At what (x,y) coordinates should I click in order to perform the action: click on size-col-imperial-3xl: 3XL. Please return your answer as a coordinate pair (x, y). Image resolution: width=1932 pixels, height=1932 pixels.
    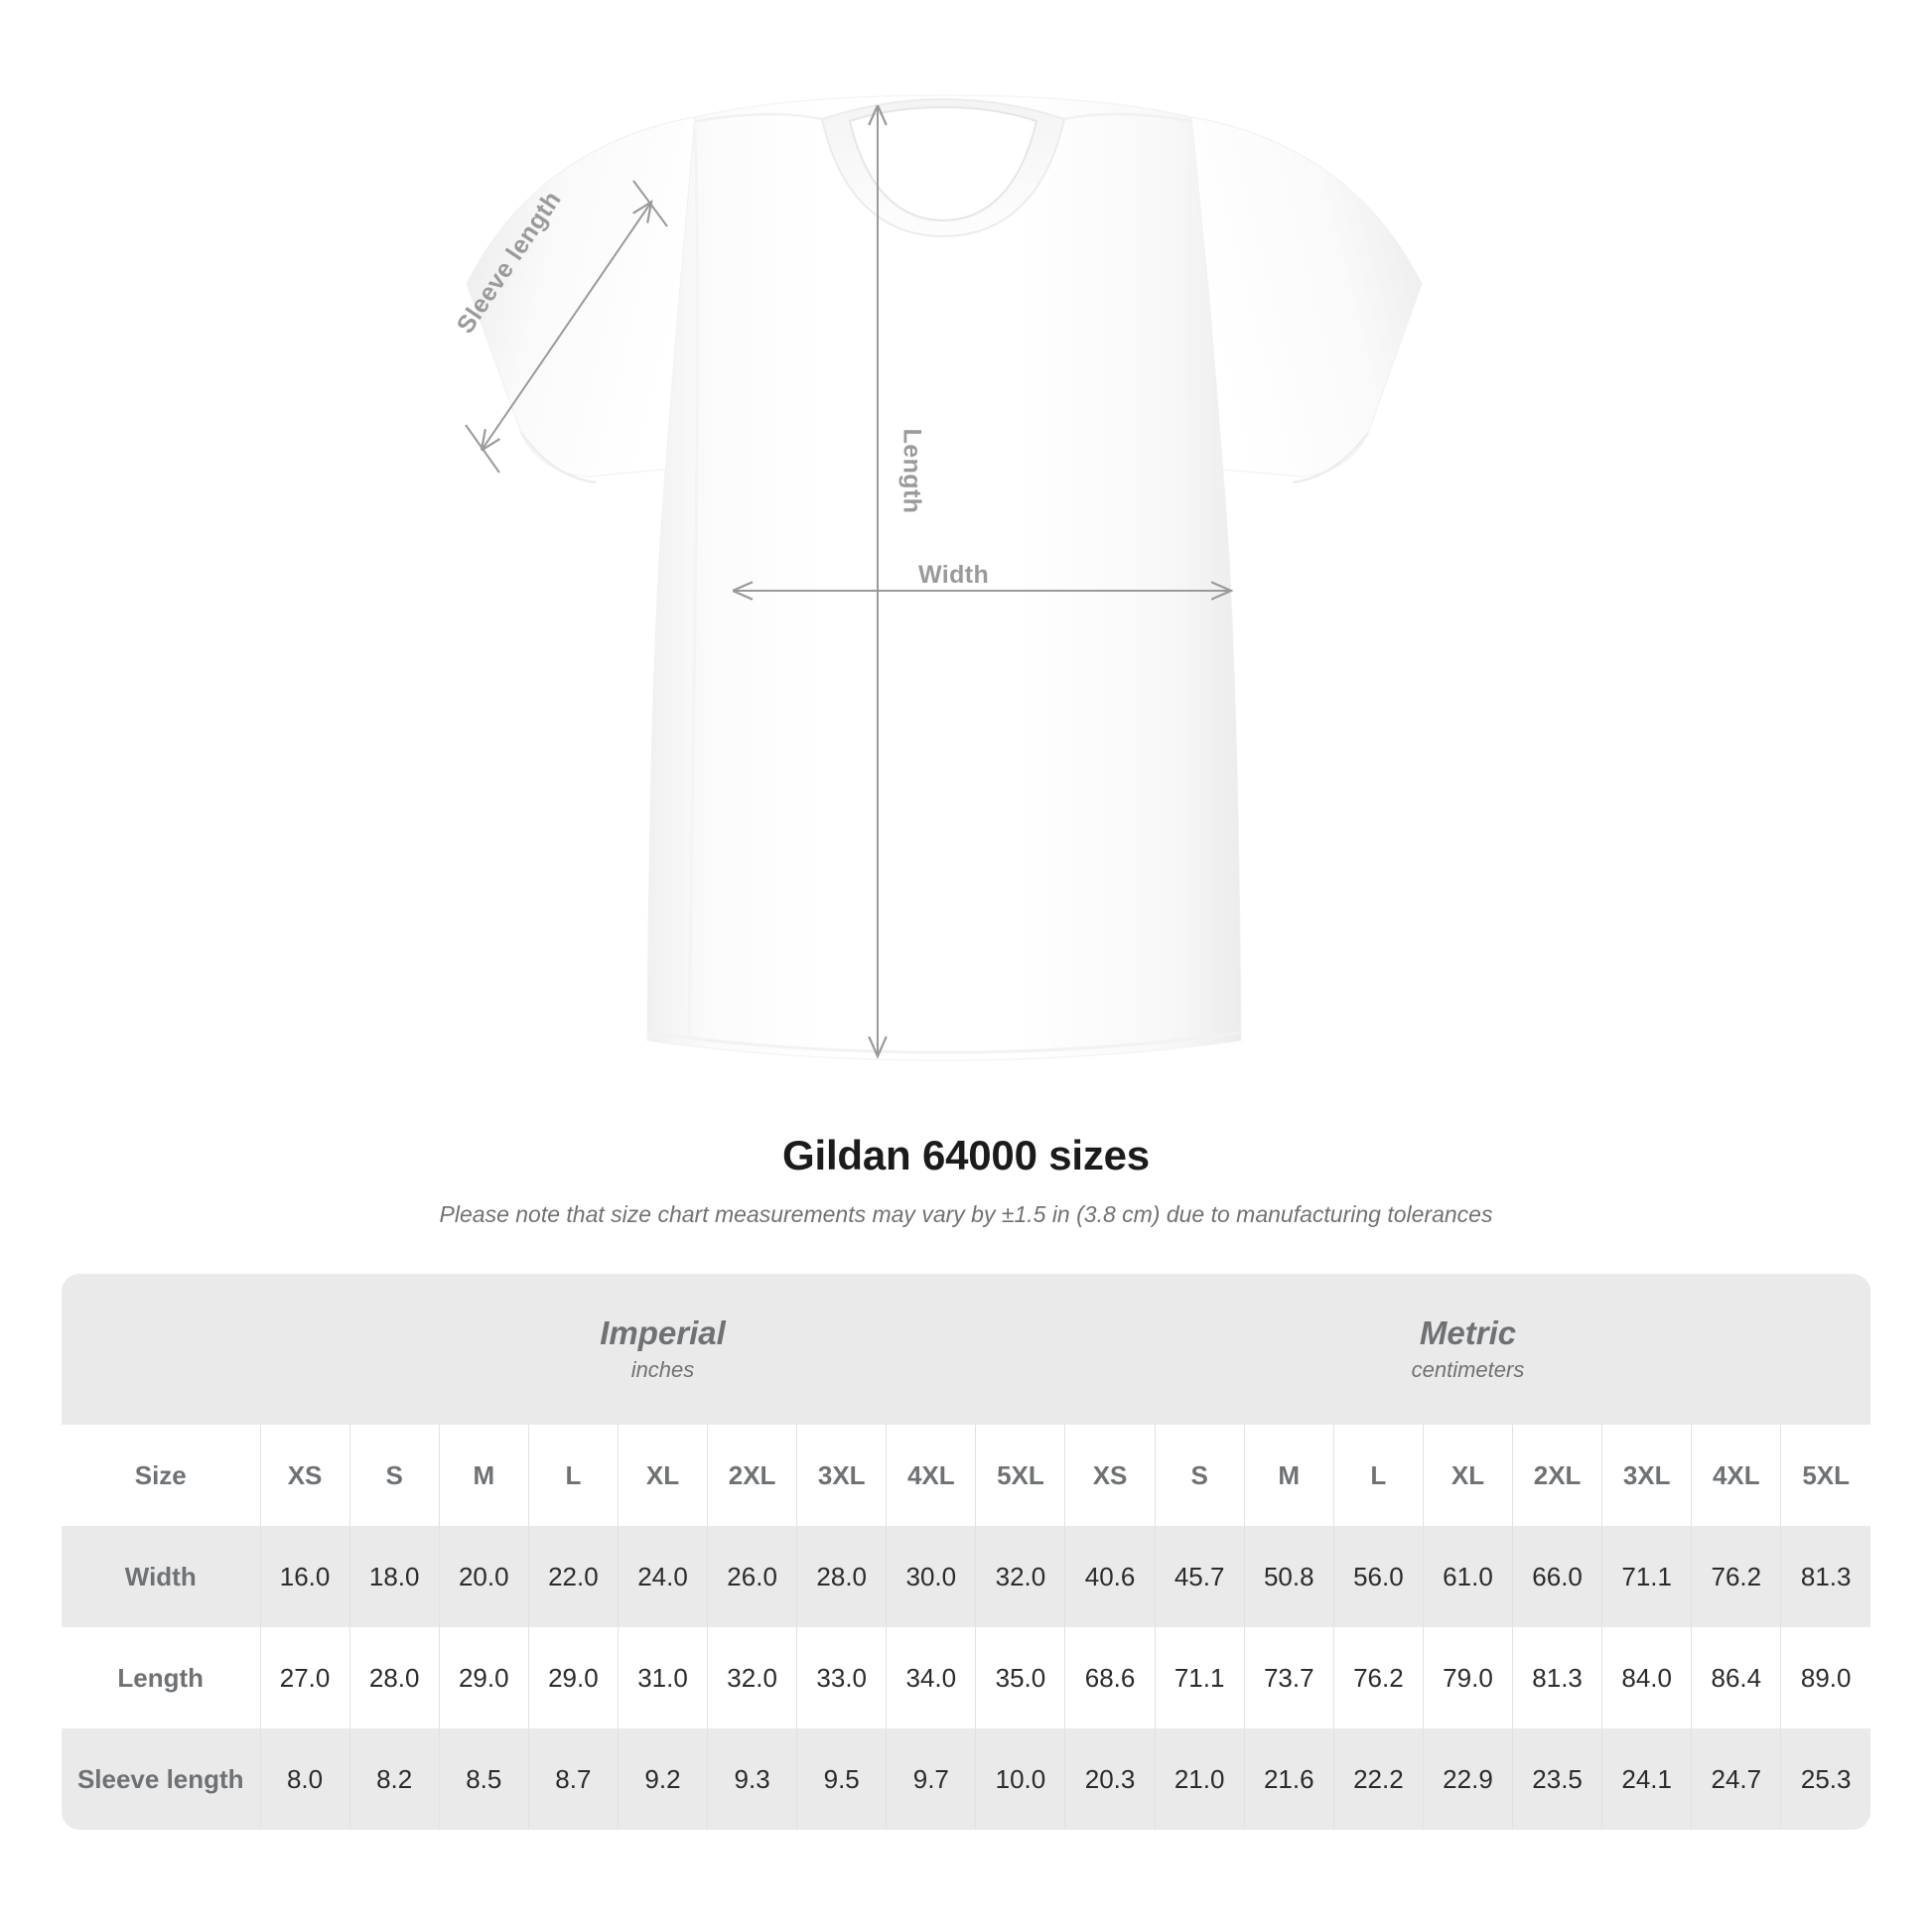
    Looking at the image, I should click on (841, 1475).